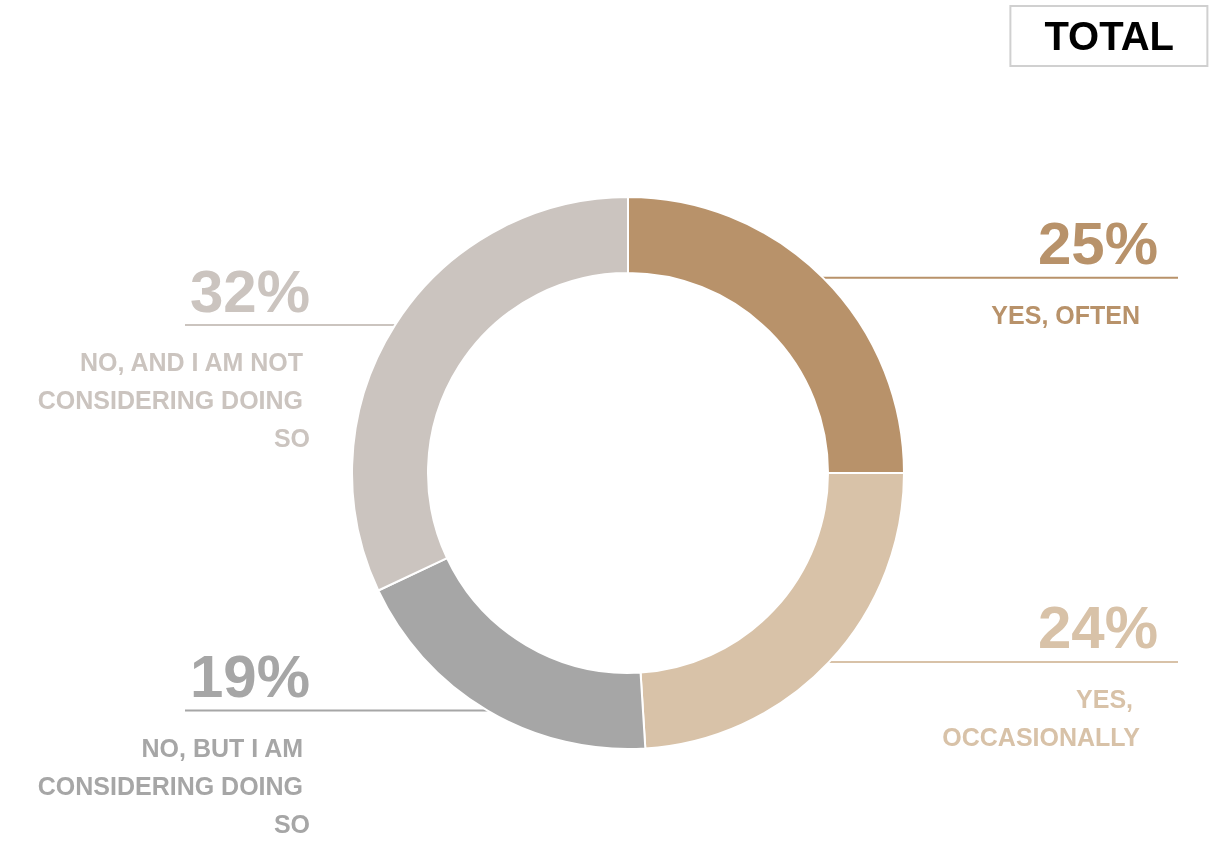  What do you see at coordinates (1065, 314) in the screenshot?
I see `slice-label: YES, OFTEN` at bounding box center [1065, 314].